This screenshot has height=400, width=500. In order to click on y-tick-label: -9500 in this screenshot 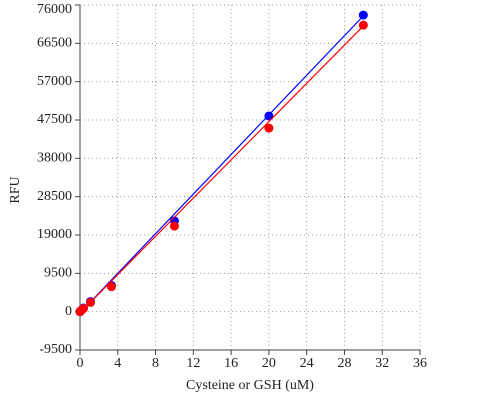, I will do `click(55, 349)`.